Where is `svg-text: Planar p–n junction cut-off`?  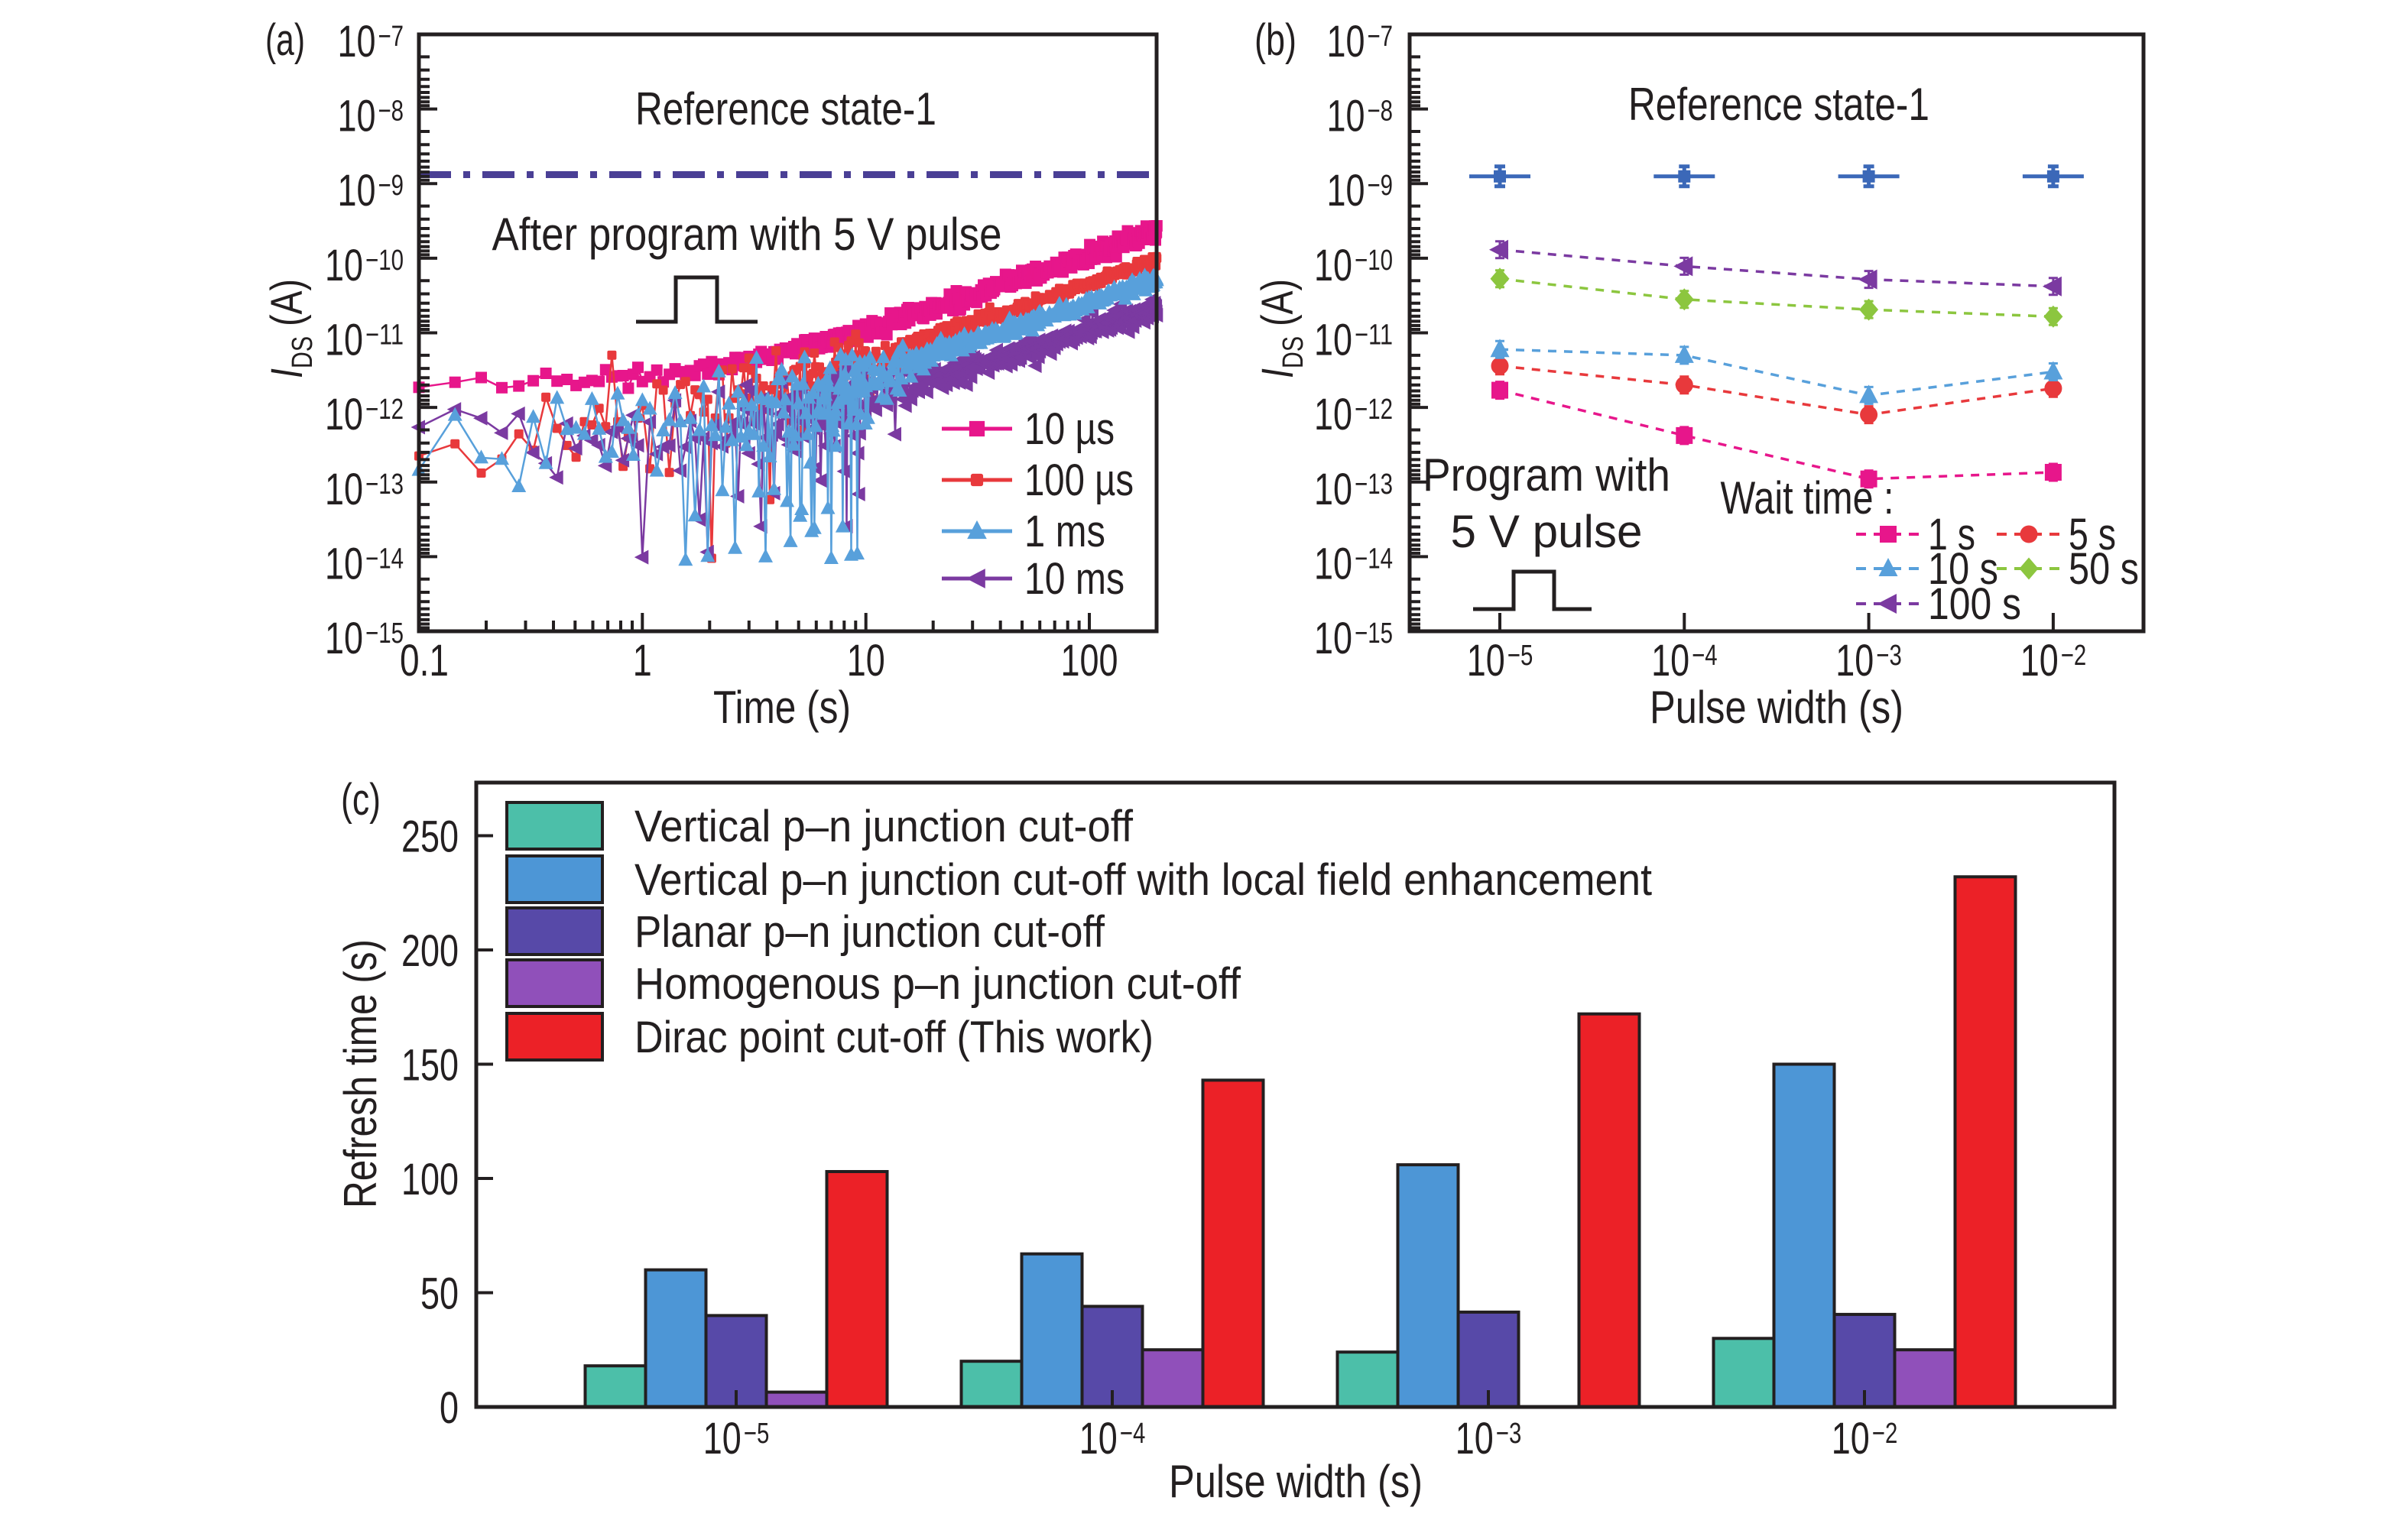
svg-text: Planar p–n junction cut-off is located at coordinates (870, 932).